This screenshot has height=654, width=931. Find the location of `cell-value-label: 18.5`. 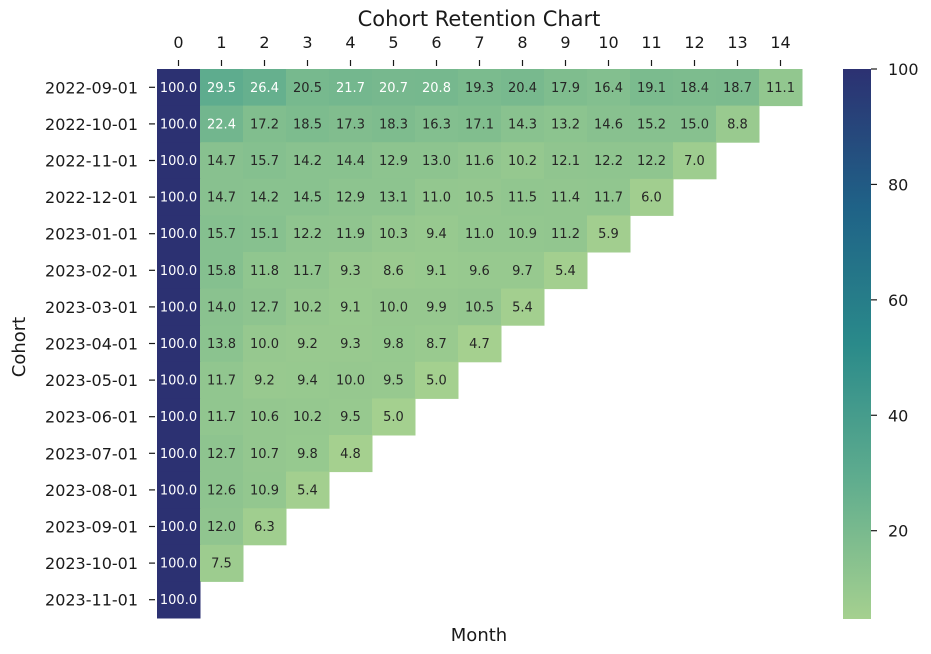

cell-value-label: 18.5 is located at coordinates (307, 124).